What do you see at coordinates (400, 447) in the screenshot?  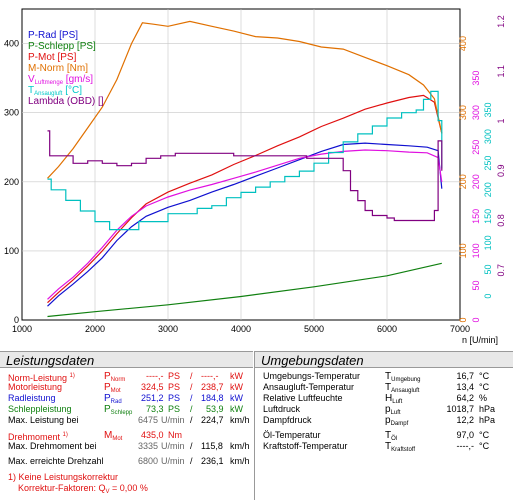 I see `symbol: TKraftstoff` at bounding box center [400, 447].